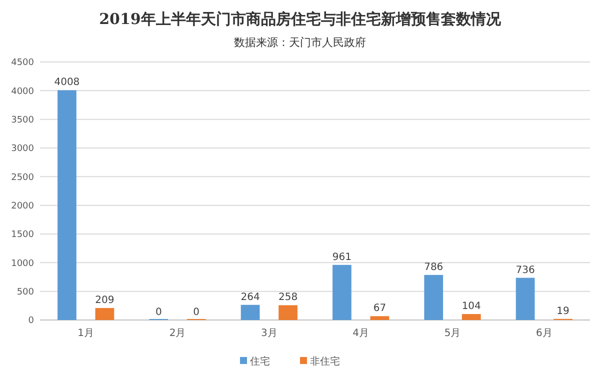 The width and height of the screenshot is (600, 375). Describe the element at coordinates (177, 333) in the screenshot. I see `x-tick-label: 2月` at that location.